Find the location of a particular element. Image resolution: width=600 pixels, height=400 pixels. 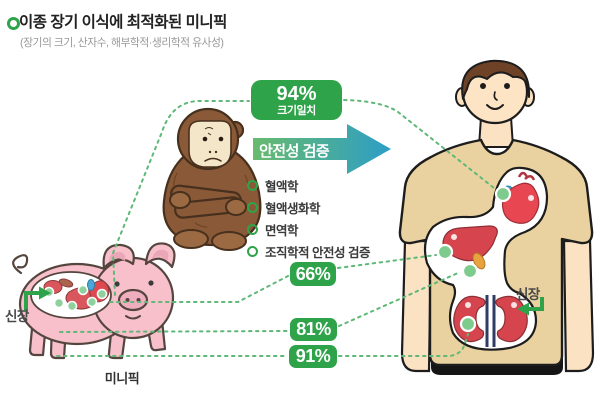

safety-checklist: 혈액학 혈액생화학 면역학 조직학적 안전성 검증 is located at coordinates (308, 218).